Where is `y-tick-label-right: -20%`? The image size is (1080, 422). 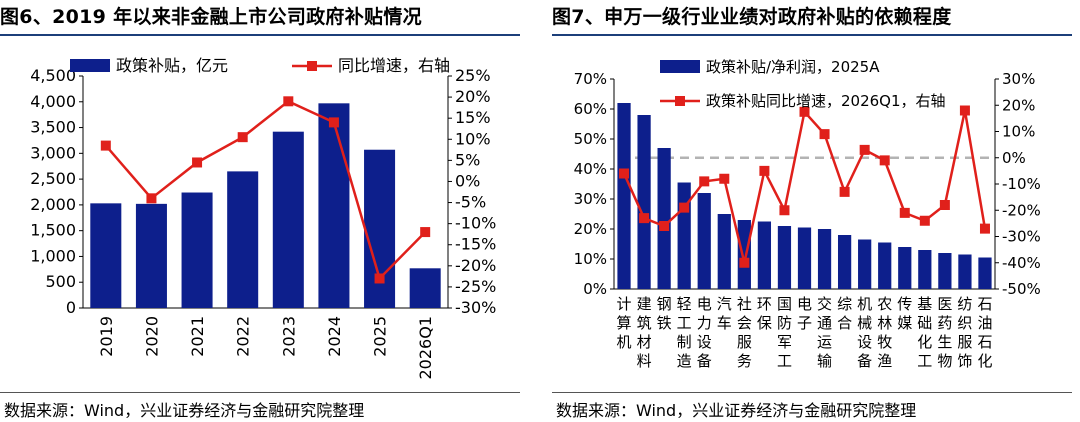
y-tick-label-right: -20% is located at coordinates (475, 265).